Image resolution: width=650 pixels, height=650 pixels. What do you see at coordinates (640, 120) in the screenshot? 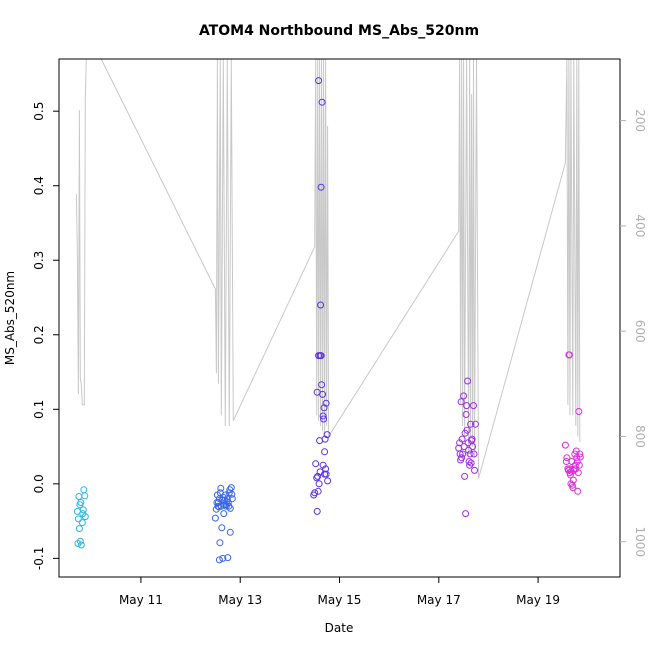
I see `y2-tick-label: 200` at bounding box center [640, 120].